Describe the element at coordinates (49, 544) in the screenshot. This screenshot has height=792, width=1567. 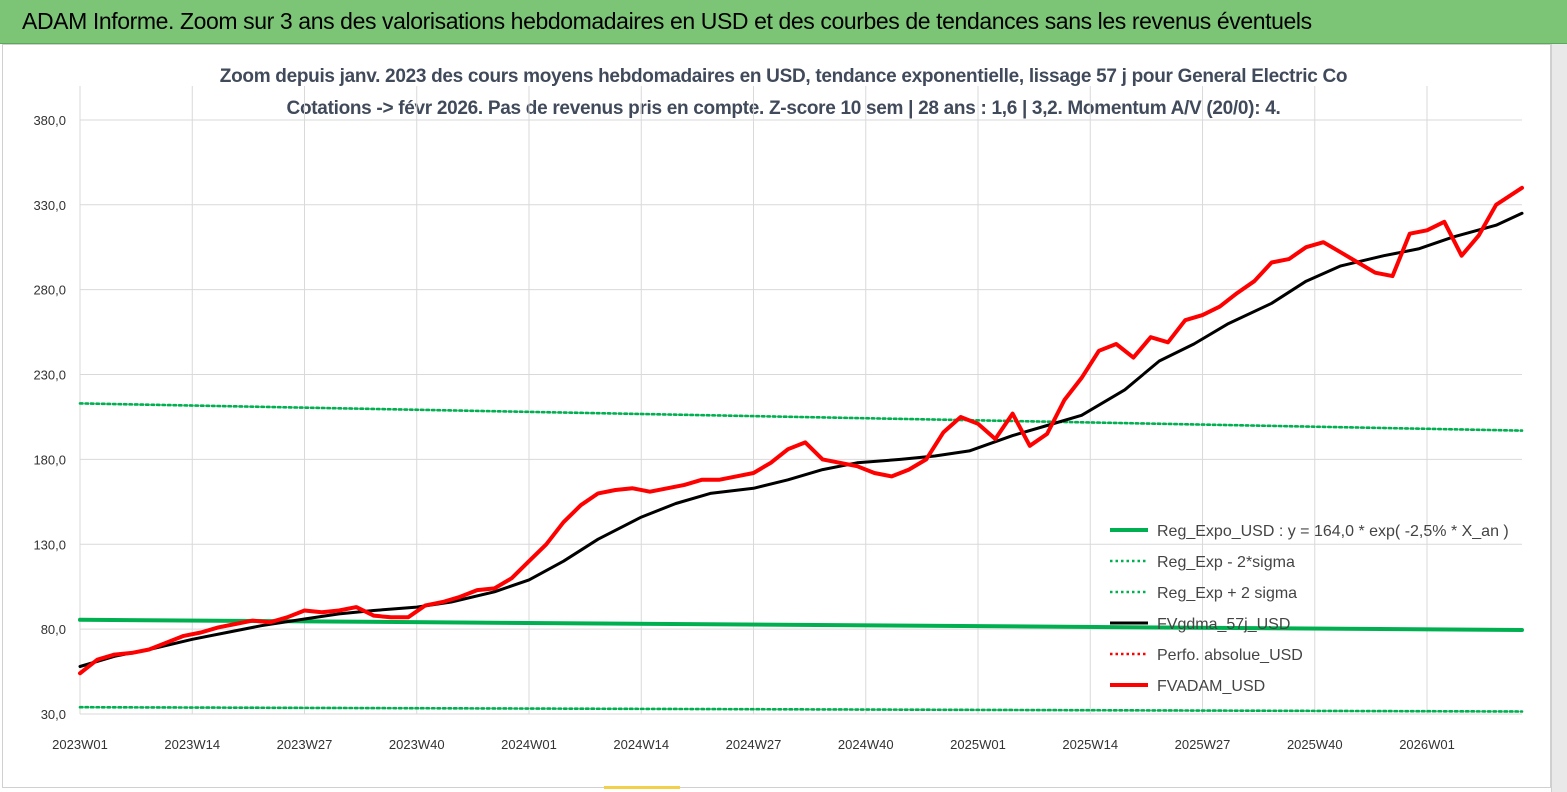
I see `y-tick-label: 130,0` at that location.